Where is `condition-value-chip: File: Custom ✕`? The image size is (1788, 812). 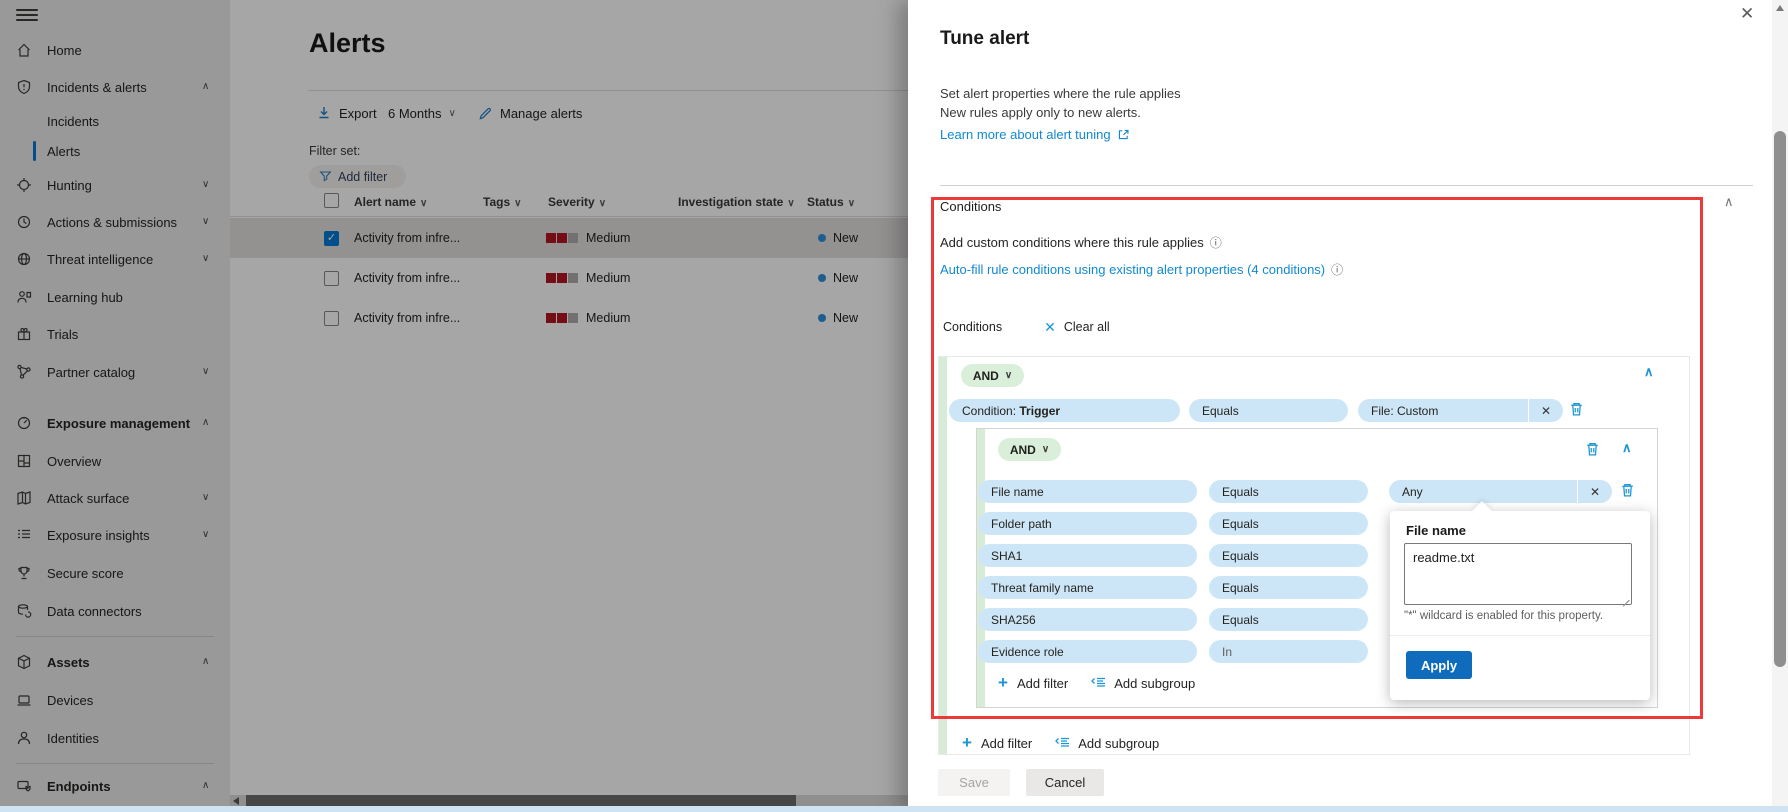 condition-value-chip: File: Custom ✕ is located at coordinates (1460, 410).